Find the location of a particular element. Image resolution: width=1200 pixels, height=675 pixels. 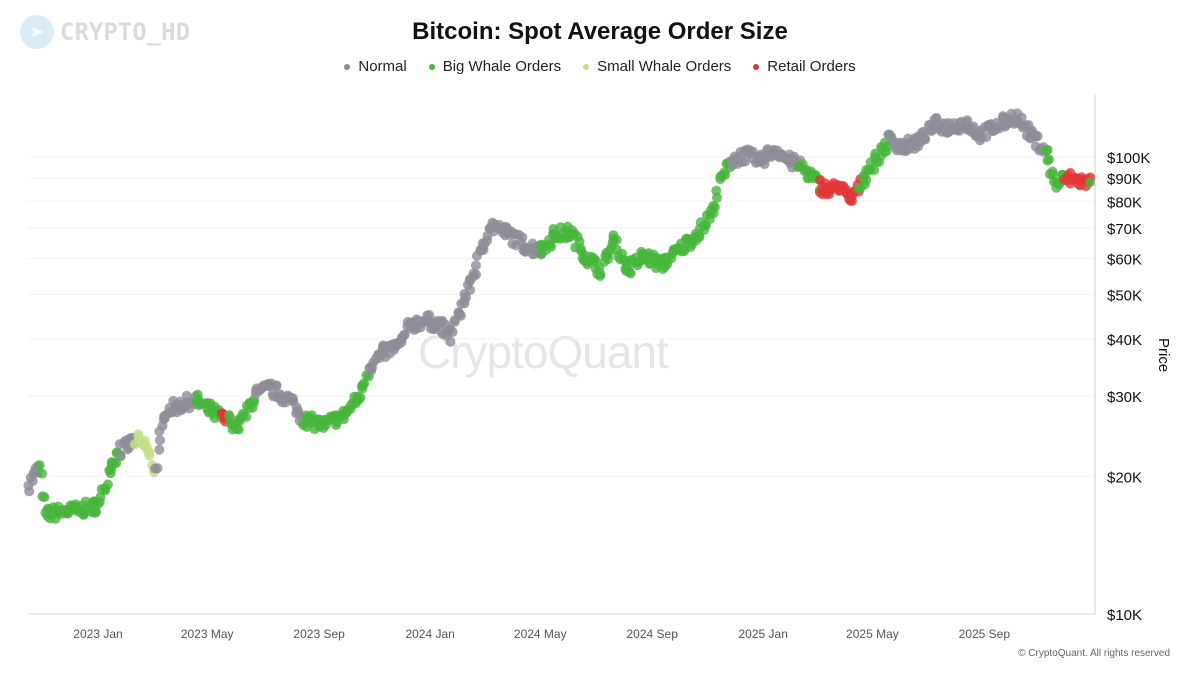

y-tick-label: $60K is located at coordinates (1124, 259).